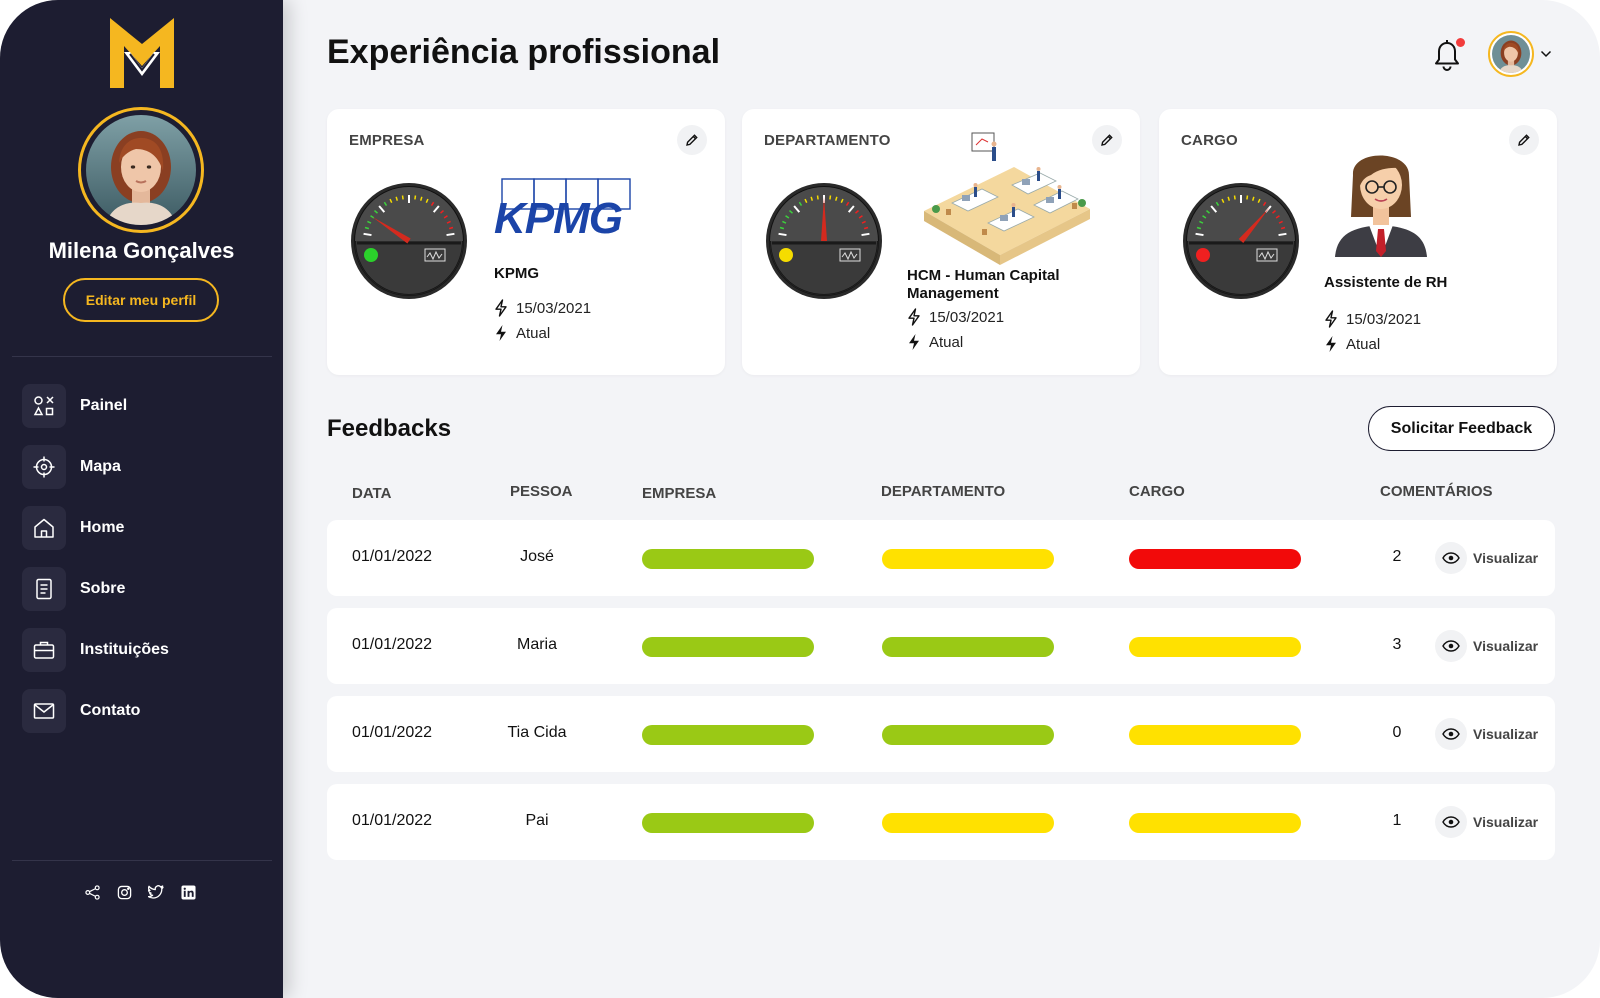  What do you see at coordinates (983, 284) in the screenshot?
I see `department-name: HCM - Human Capital Management` at bounding box center [983, 284].